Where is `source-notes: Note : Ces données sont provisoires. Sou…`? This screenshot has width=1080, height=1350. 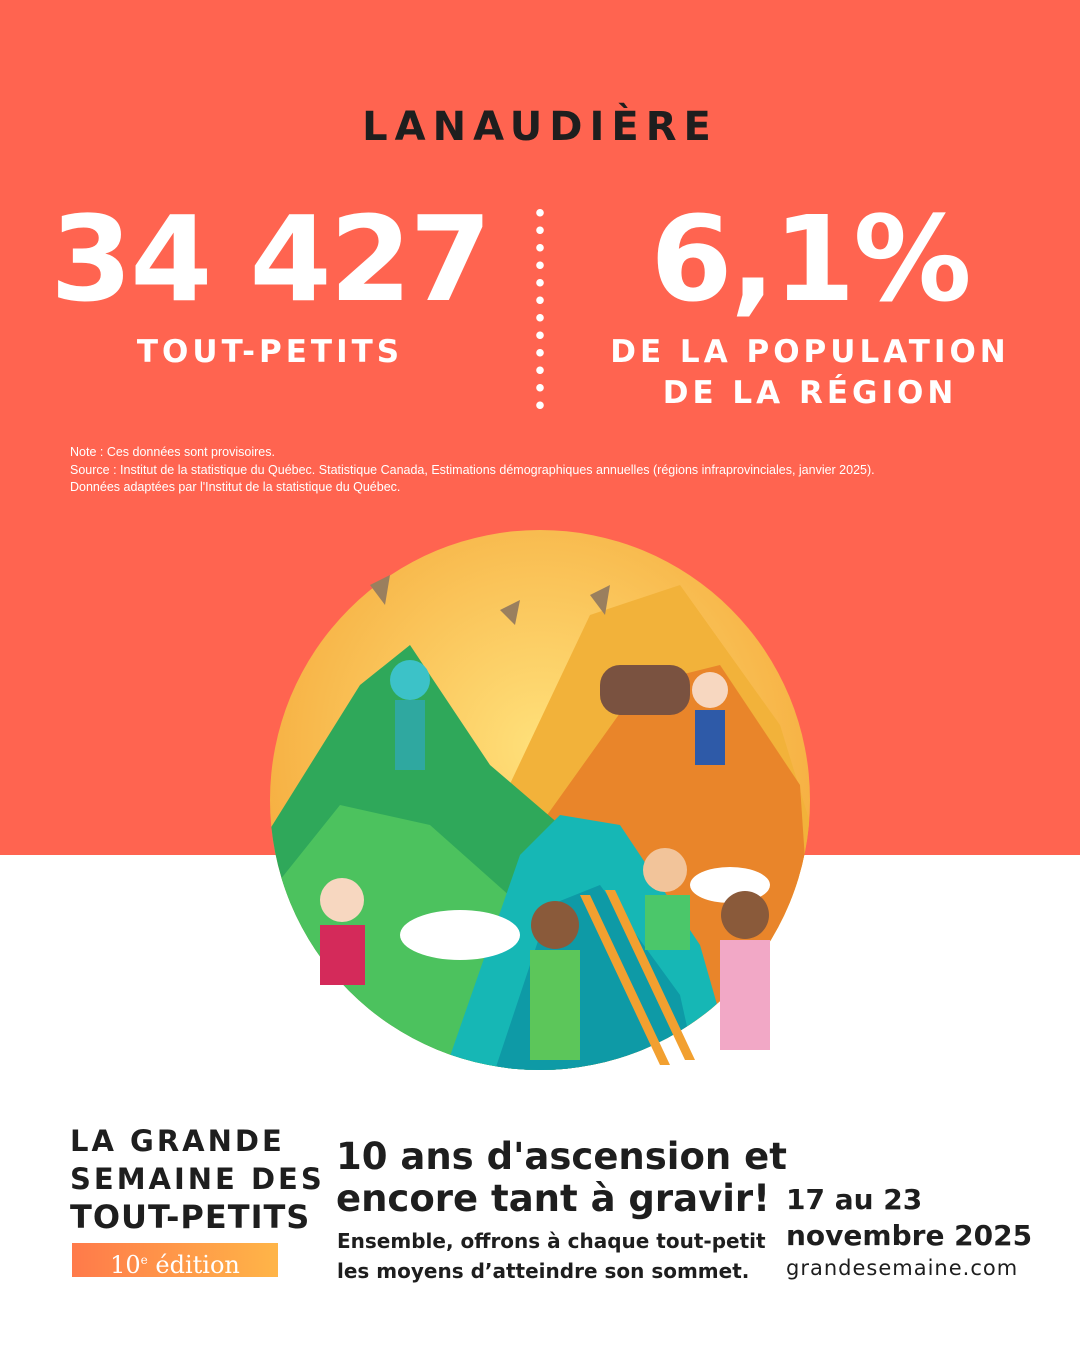 source-notes: Note : Ces données sont provisoires. Sou… is located at coordinates (472, 470).